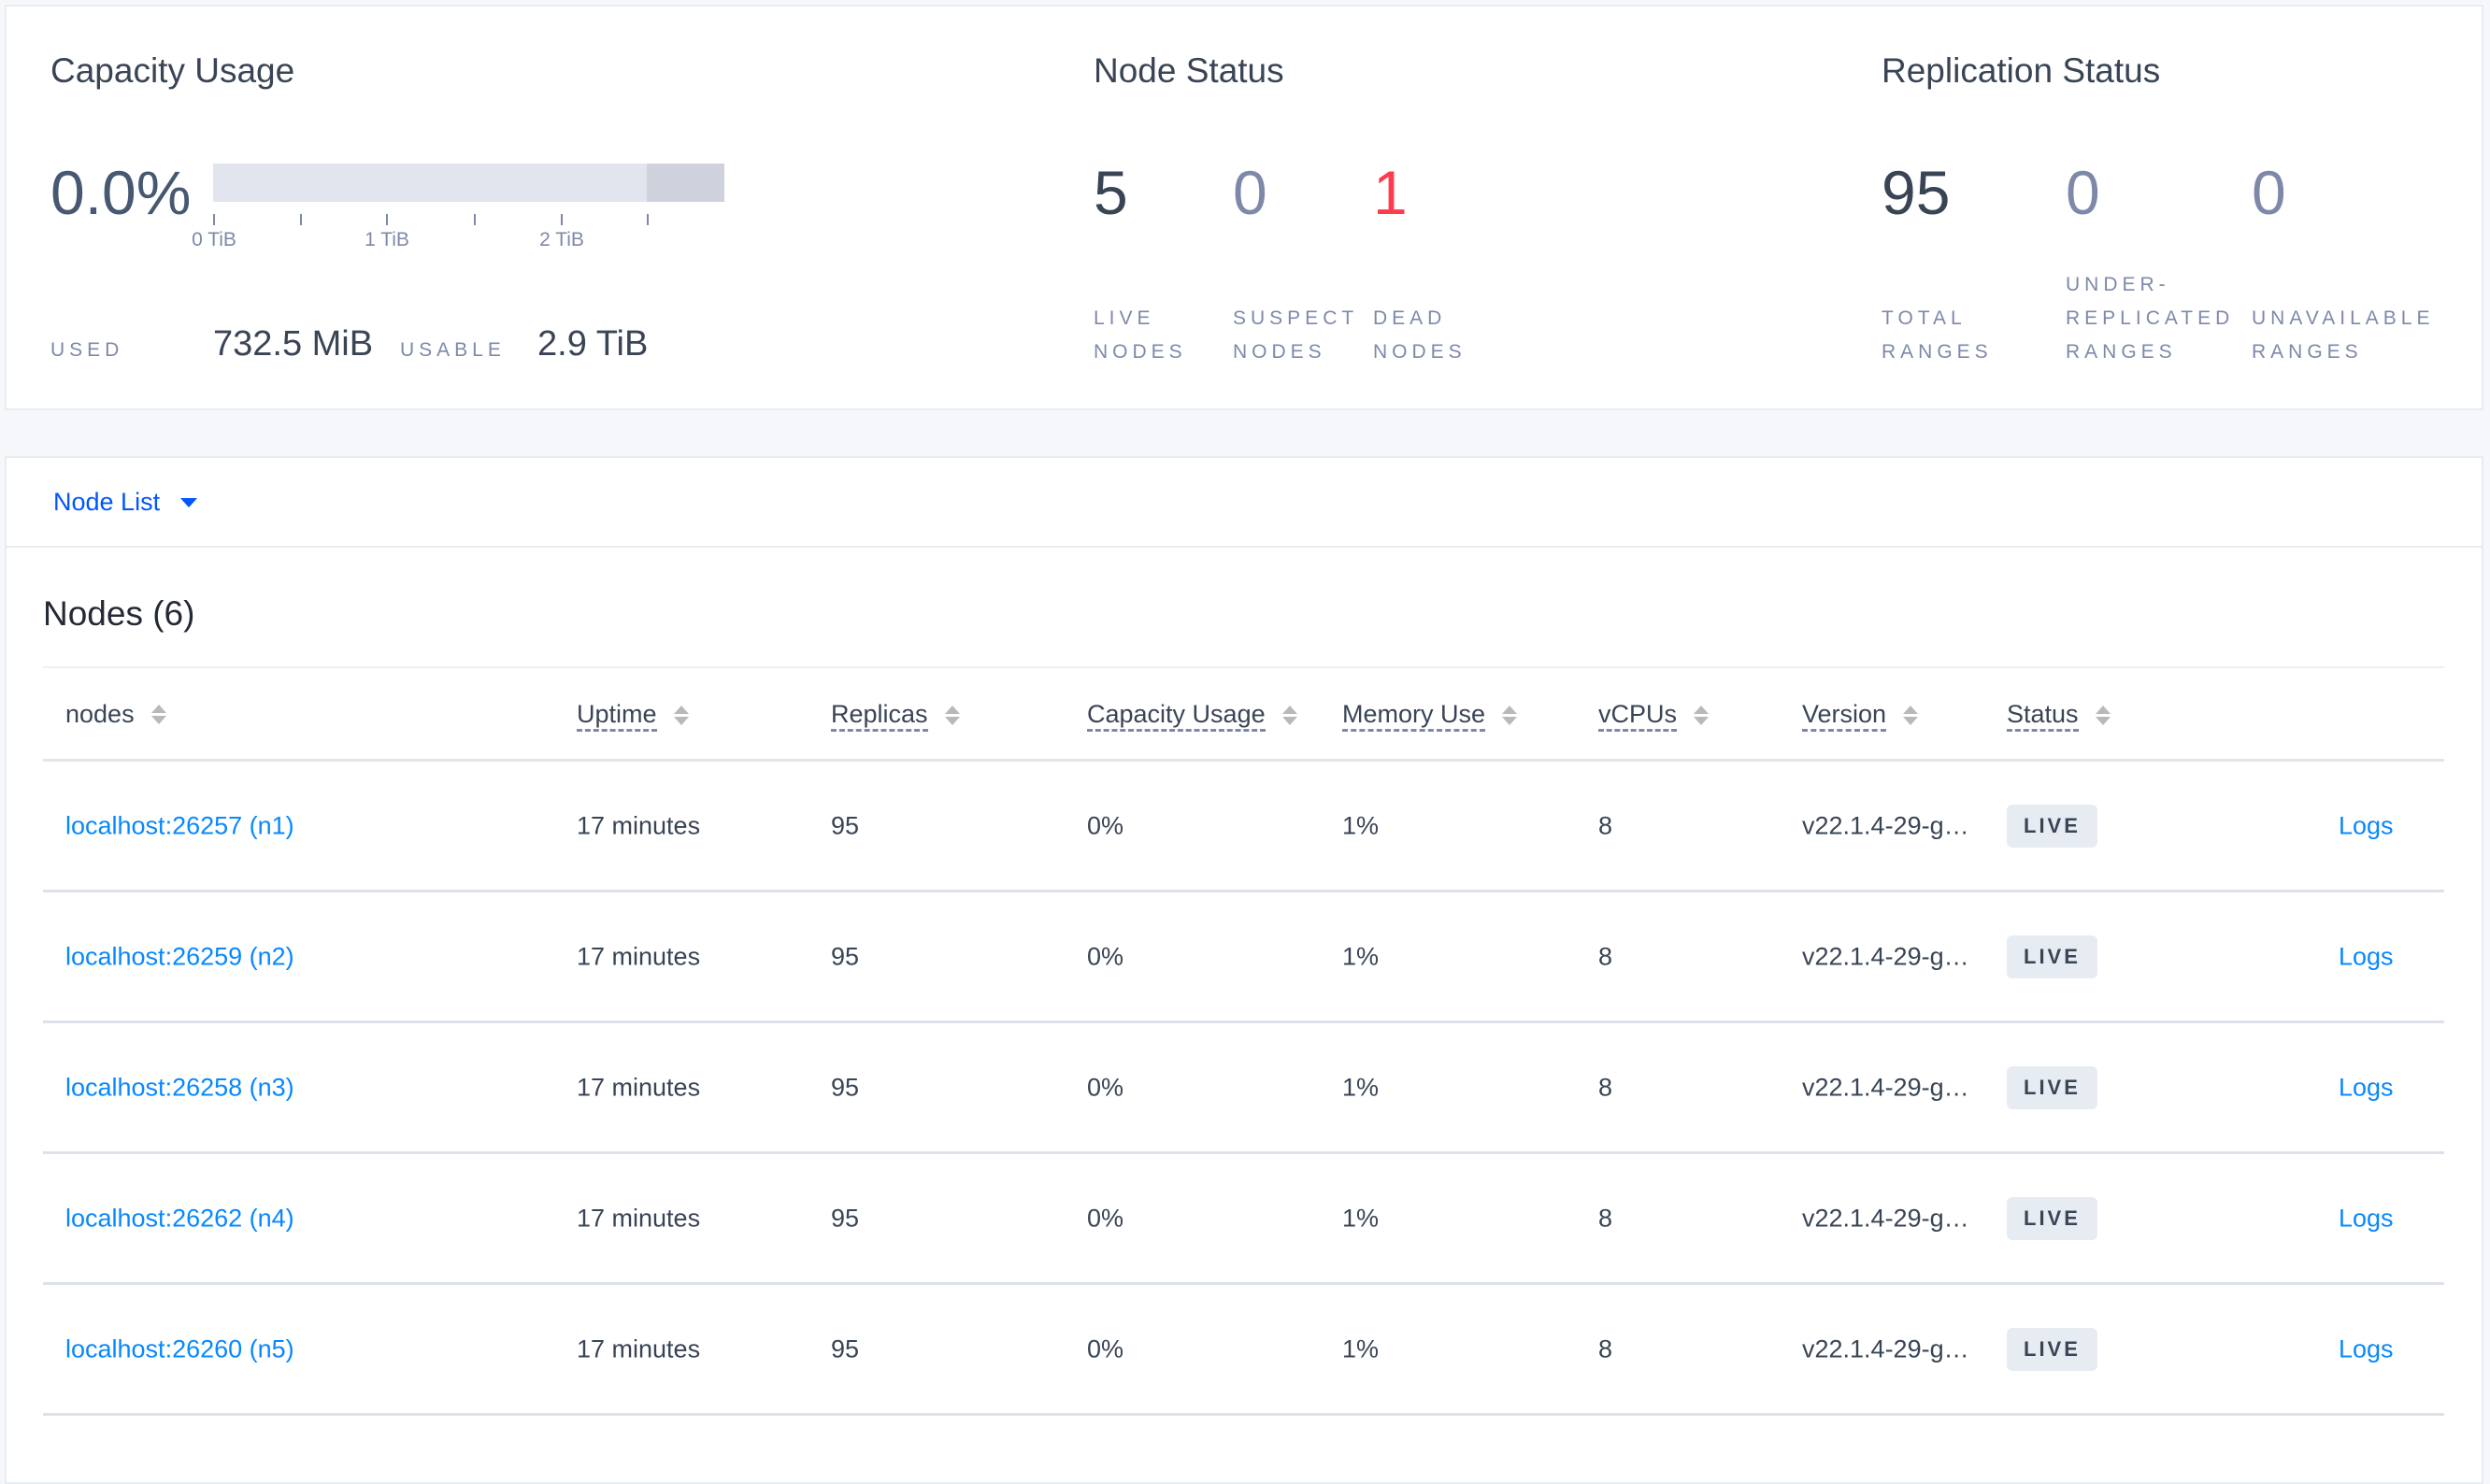 The image size is (2490, 1484). I want to click on capacity-percent: 0.0%, so click(121, 192).